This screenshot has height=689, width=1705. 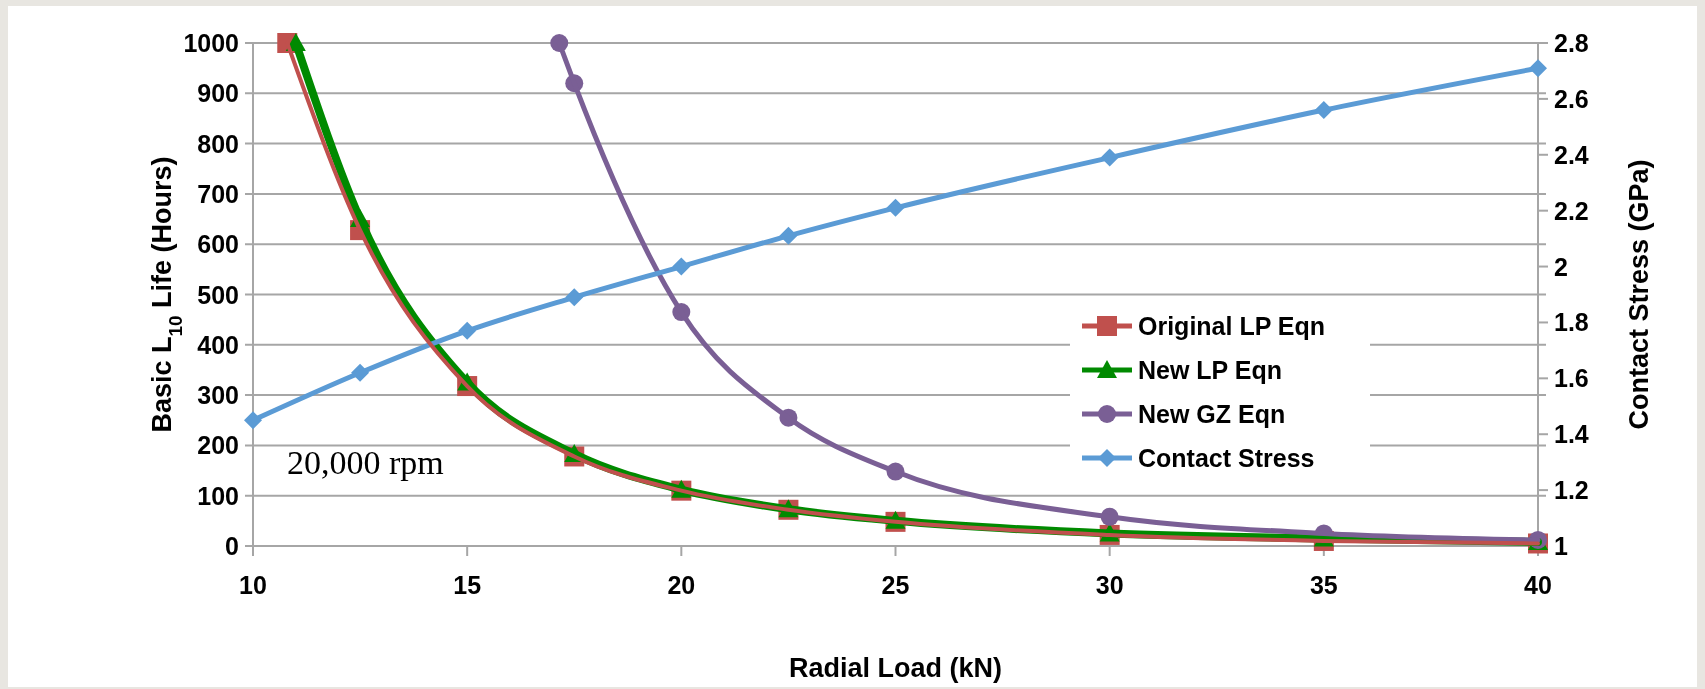 I want to click on y2-tick-label: 2.2, so click(x=1571, y=210).